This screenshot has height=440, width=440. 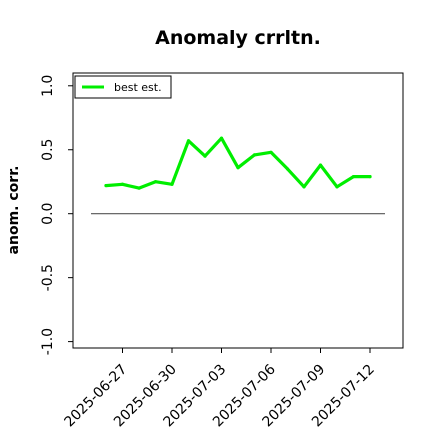 What do you see at coordinates (138, 87) in the screenshot?
I see `legend-label: best est.` at bounding box center [138, 87].